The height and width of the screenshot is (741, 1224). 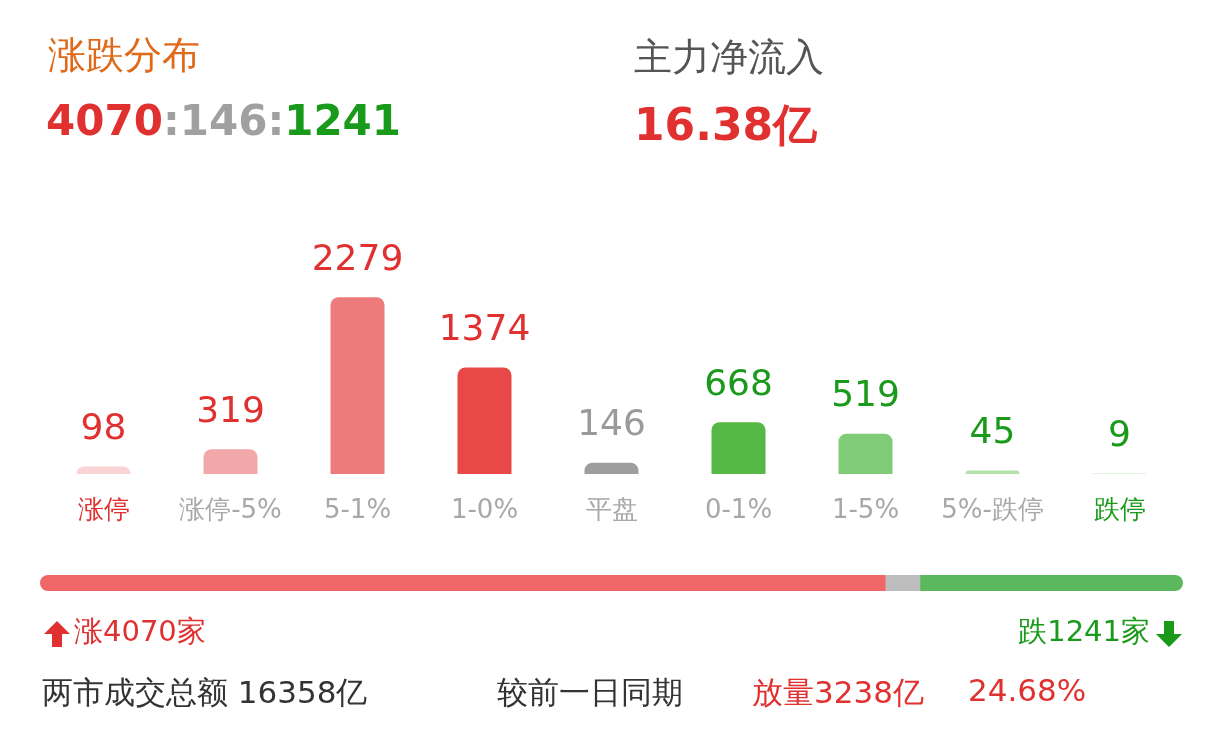 What do you see at coordinates (611, 509) in the screenshot?
I see `x-tick-label: 平盘` at bounding box center [611, 509].